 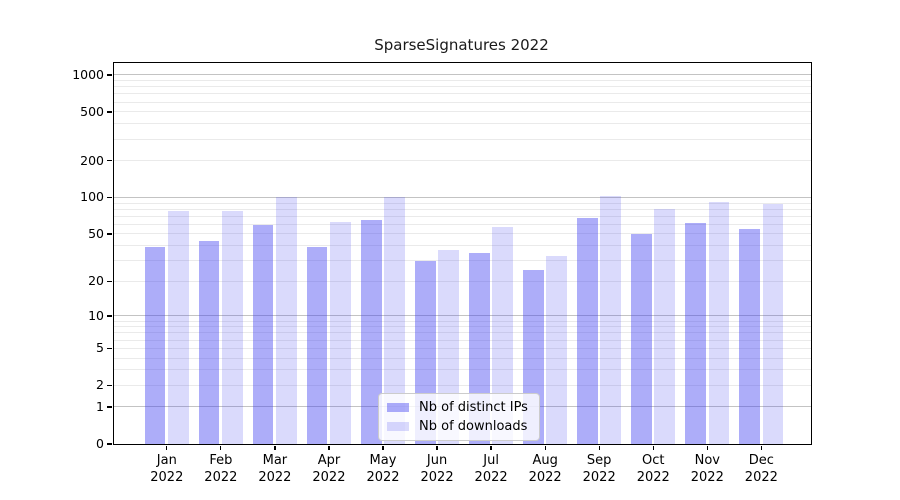 I want to click on y-axis-tick-label: 20, so click(x=96, y=281).